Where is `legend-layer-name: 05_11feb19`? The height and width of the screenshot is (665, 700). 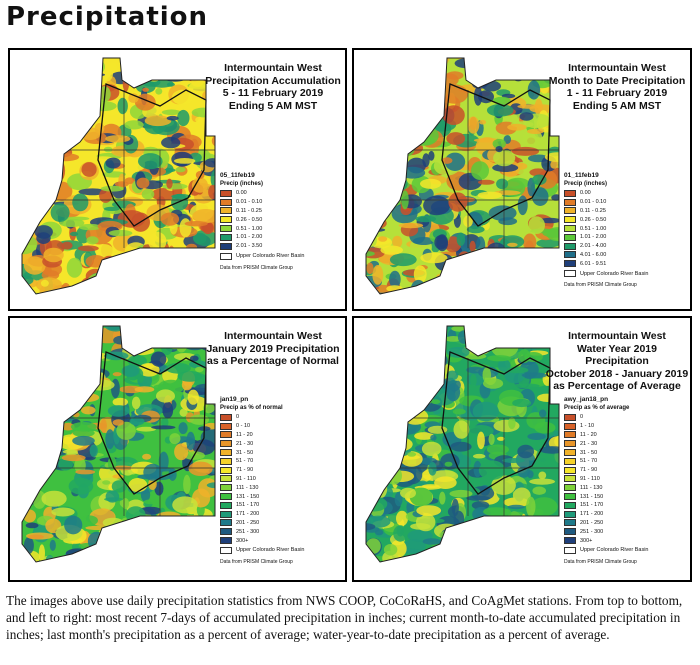
legend-layer-name: 05_11feb19 is located at coordinates (237, 175).